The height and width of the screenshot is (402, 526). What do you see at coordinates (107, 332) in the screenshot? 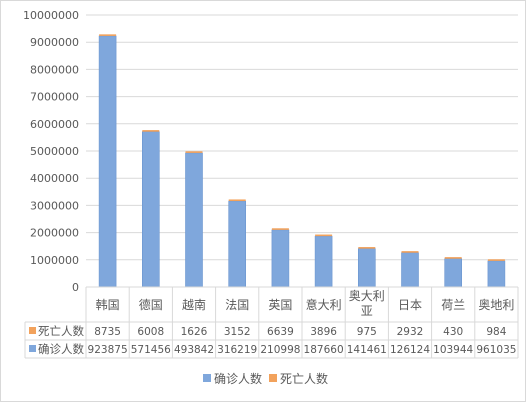
I see `table-value: 8735` at bounding box center [107, 332].